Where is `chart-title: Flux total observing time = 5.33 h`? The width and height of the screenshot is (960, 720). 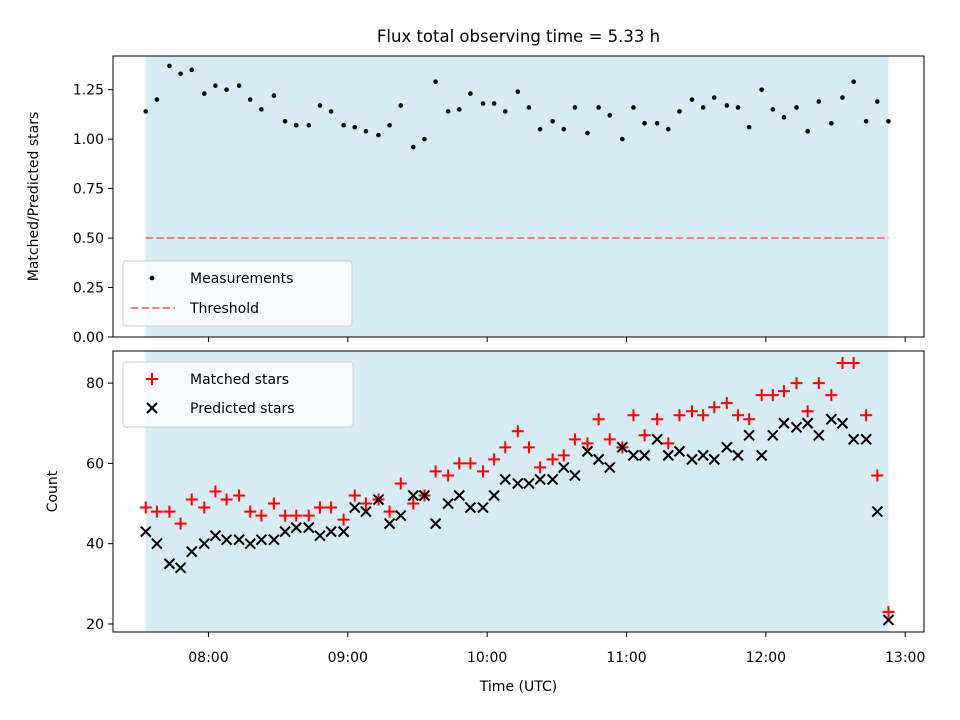 chart-title: Flux total observing time = 5.33 h is located at coordinates (518, 36).